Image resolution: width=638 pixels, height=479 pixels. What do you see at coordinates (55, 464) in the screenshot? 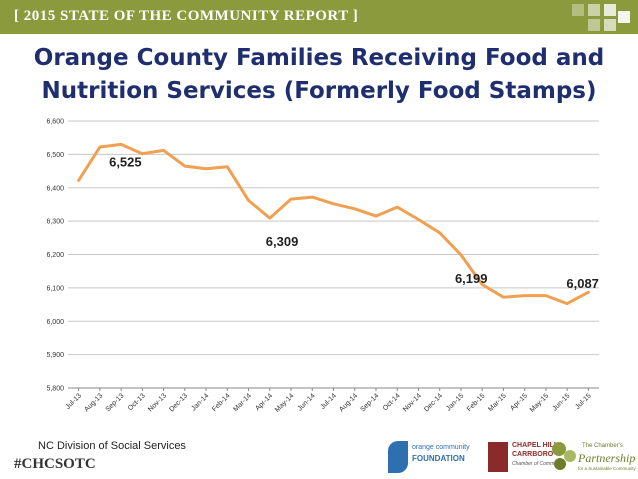
I see `hashtag: #CHCSOTC` at bounding box center [55, 464].